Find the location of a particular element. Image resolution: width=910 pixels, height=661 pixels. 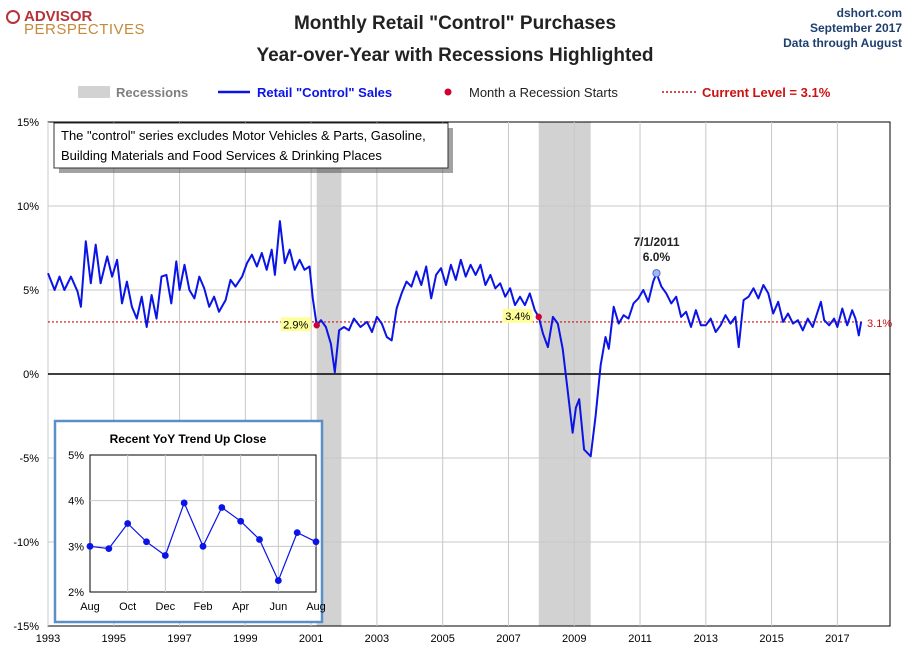

x-tick-label: 2007 is located at coordinates (508, 639).